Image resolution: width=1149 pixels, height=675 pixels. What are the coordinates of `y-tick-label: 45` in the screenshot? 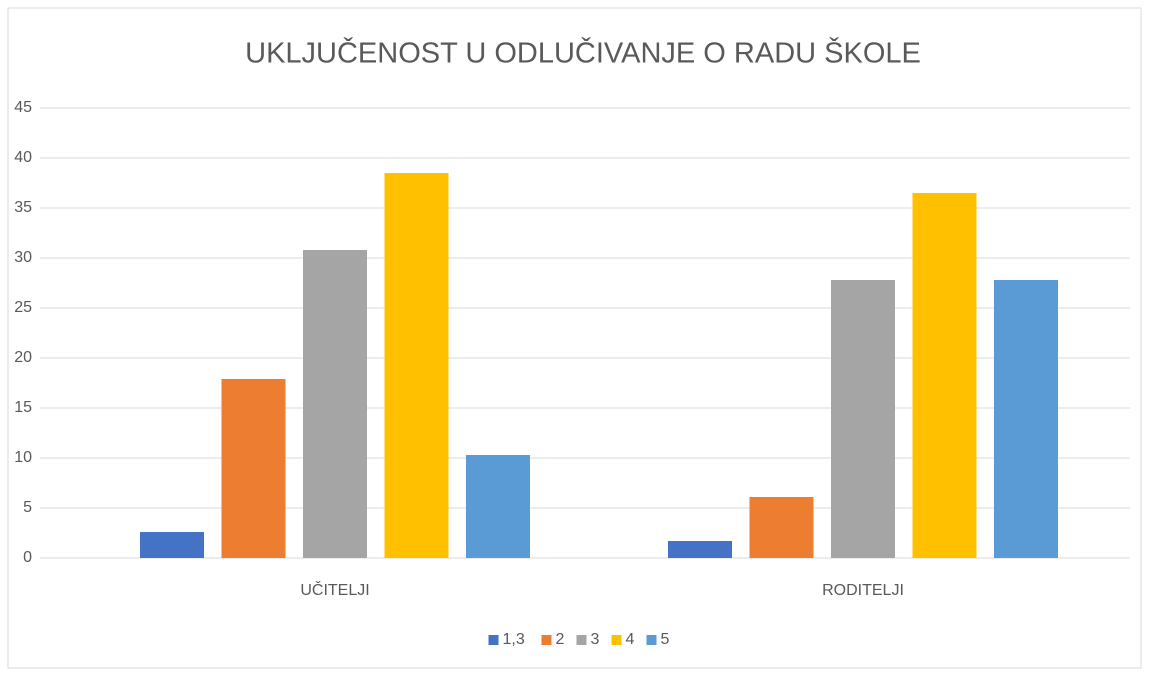 It's located at (23, 107).